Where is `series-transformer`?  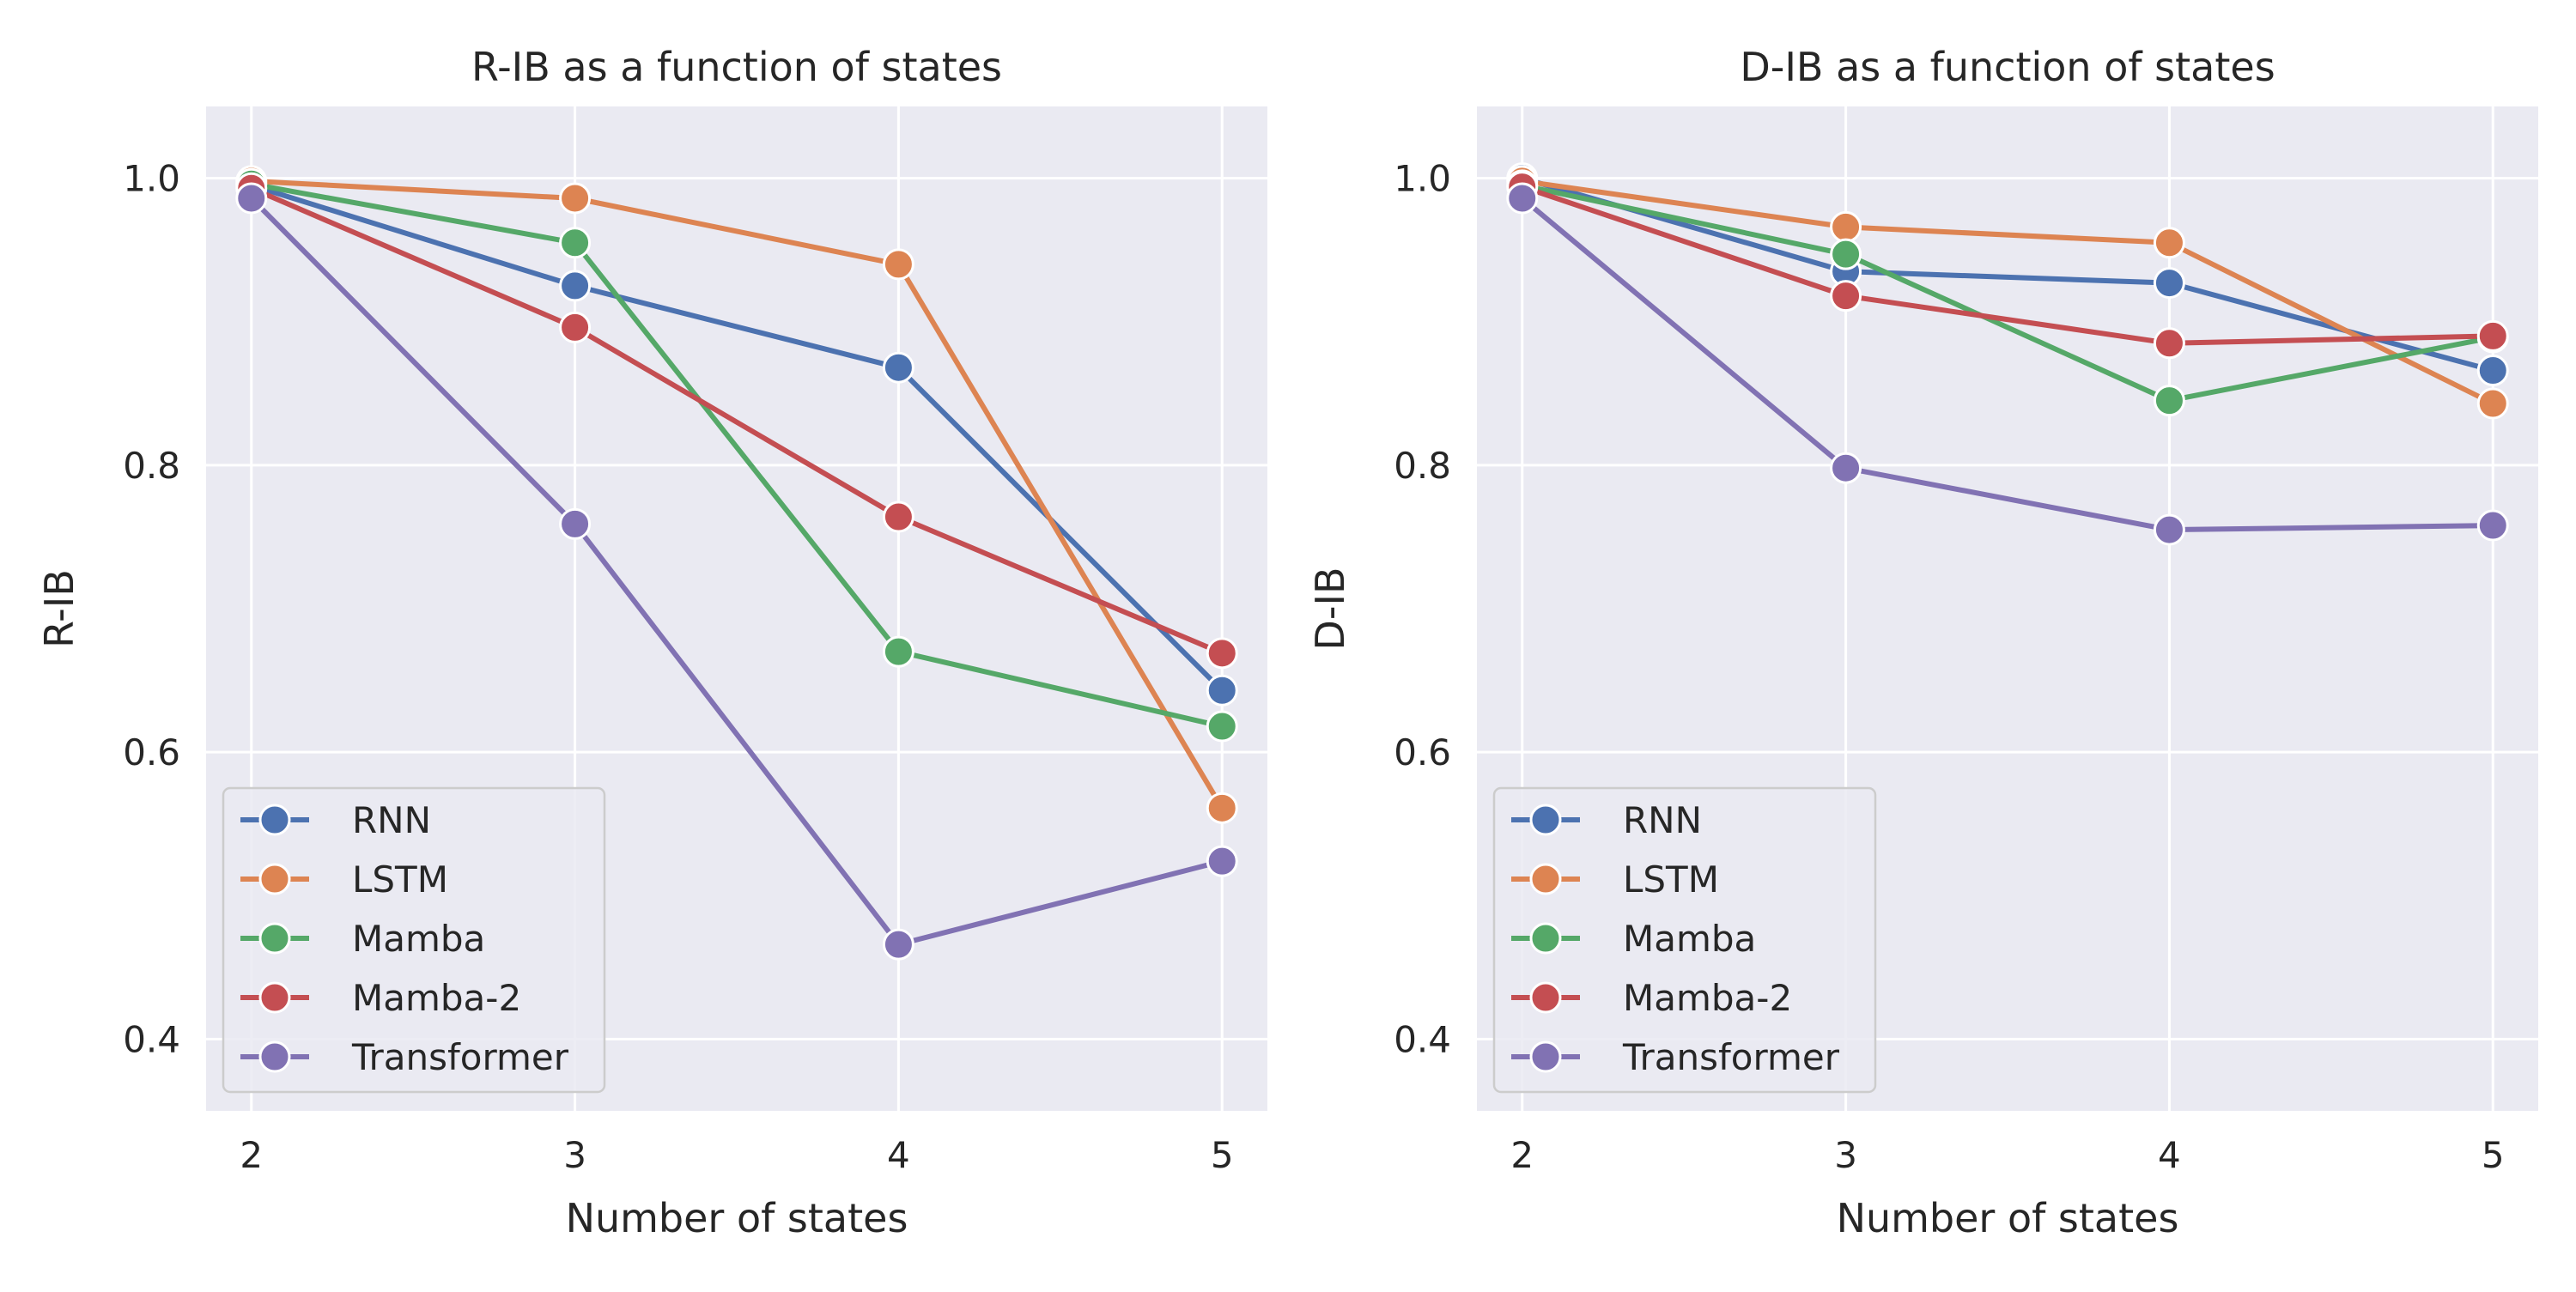 series-transformer is located at coordinates (2007, 364).